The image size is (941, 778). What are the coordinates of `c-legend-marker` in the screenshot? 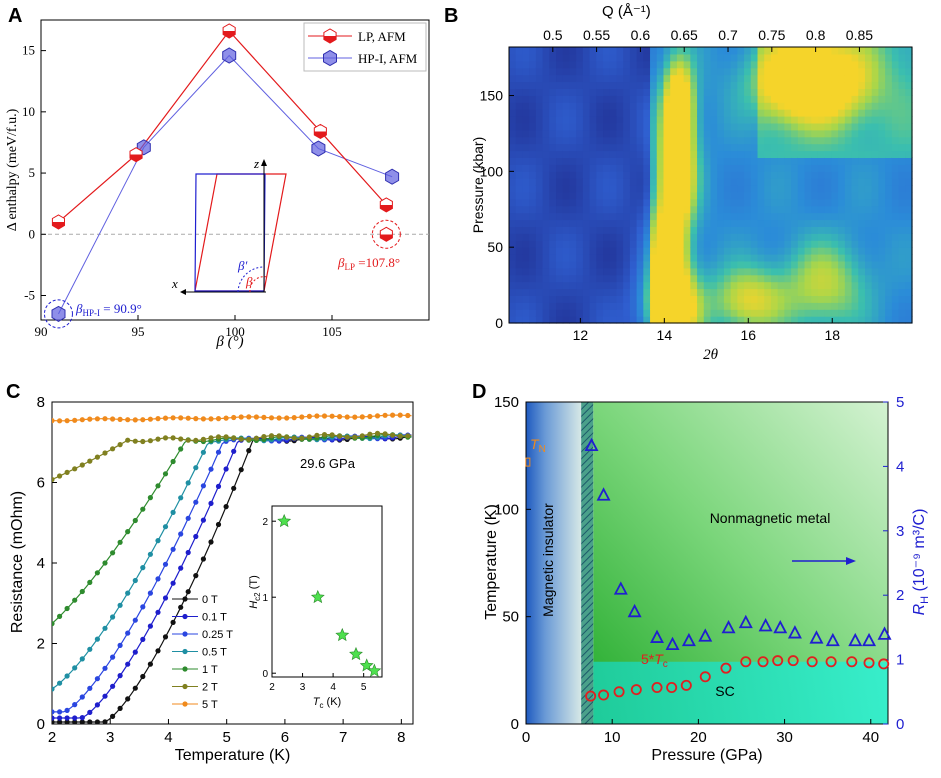 It's located at (185, 704).